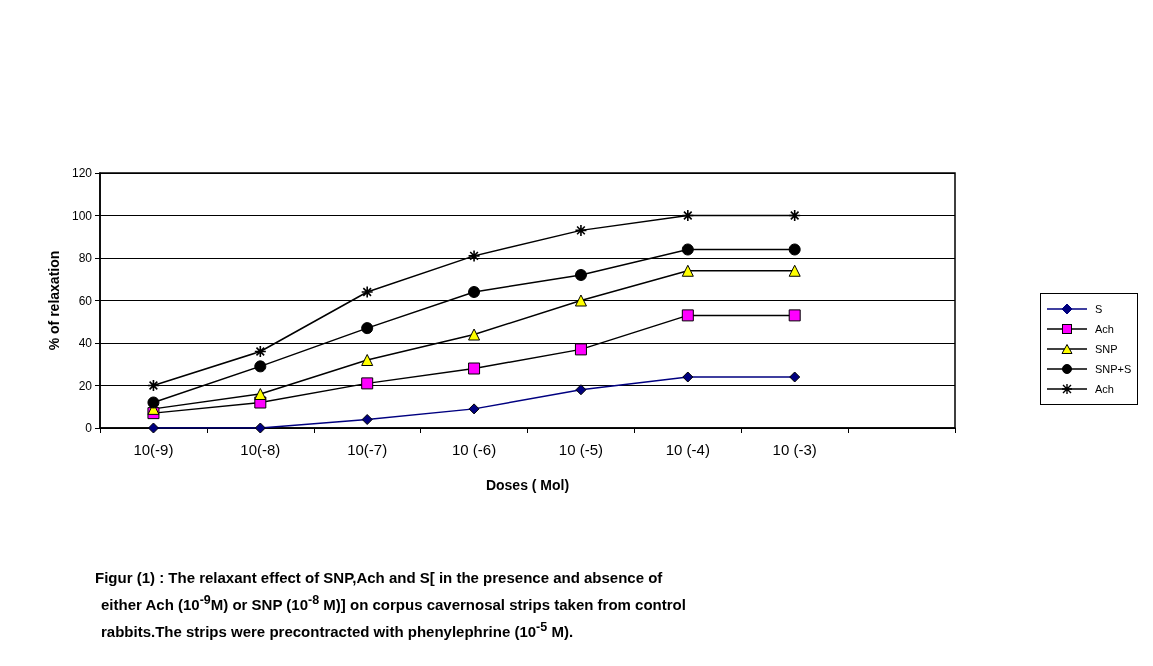 The width and height of the screenshot is (1153, 666). I want to click on legend-label: SNP, so click(1106, 349).